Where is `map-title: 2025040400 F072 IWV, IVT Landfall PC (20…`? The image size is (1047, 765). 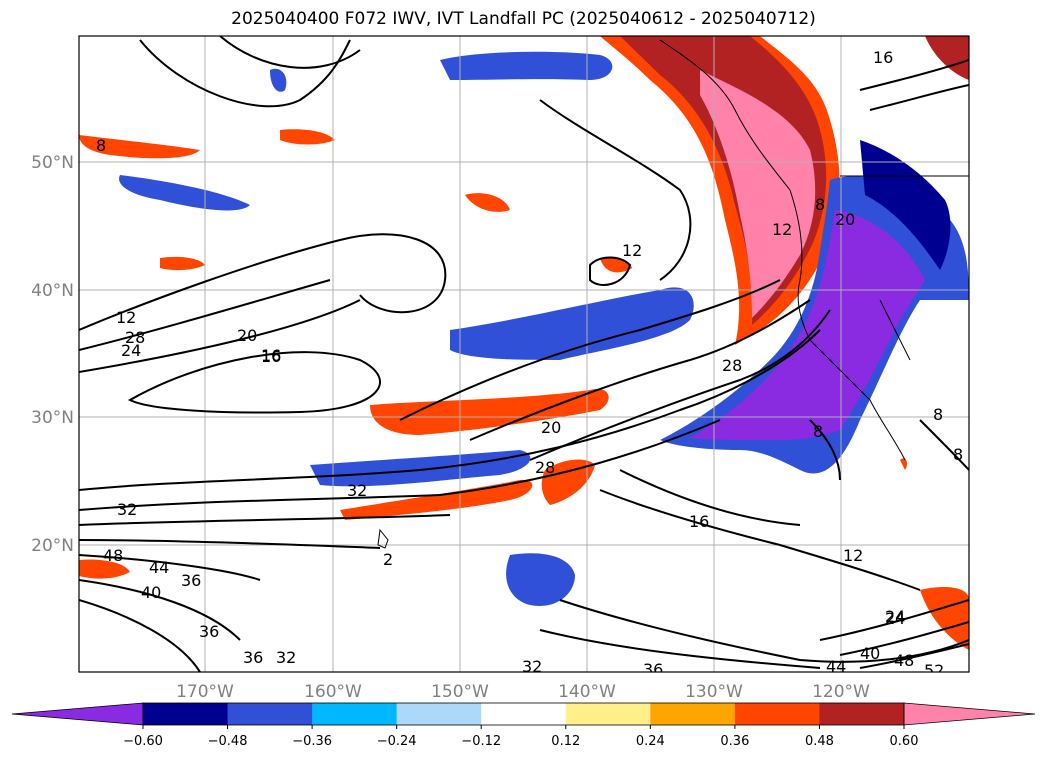
map-title: 2025040400 F072 IWV, IVT Landfall PC (20… is located at coordinates (523, 19).